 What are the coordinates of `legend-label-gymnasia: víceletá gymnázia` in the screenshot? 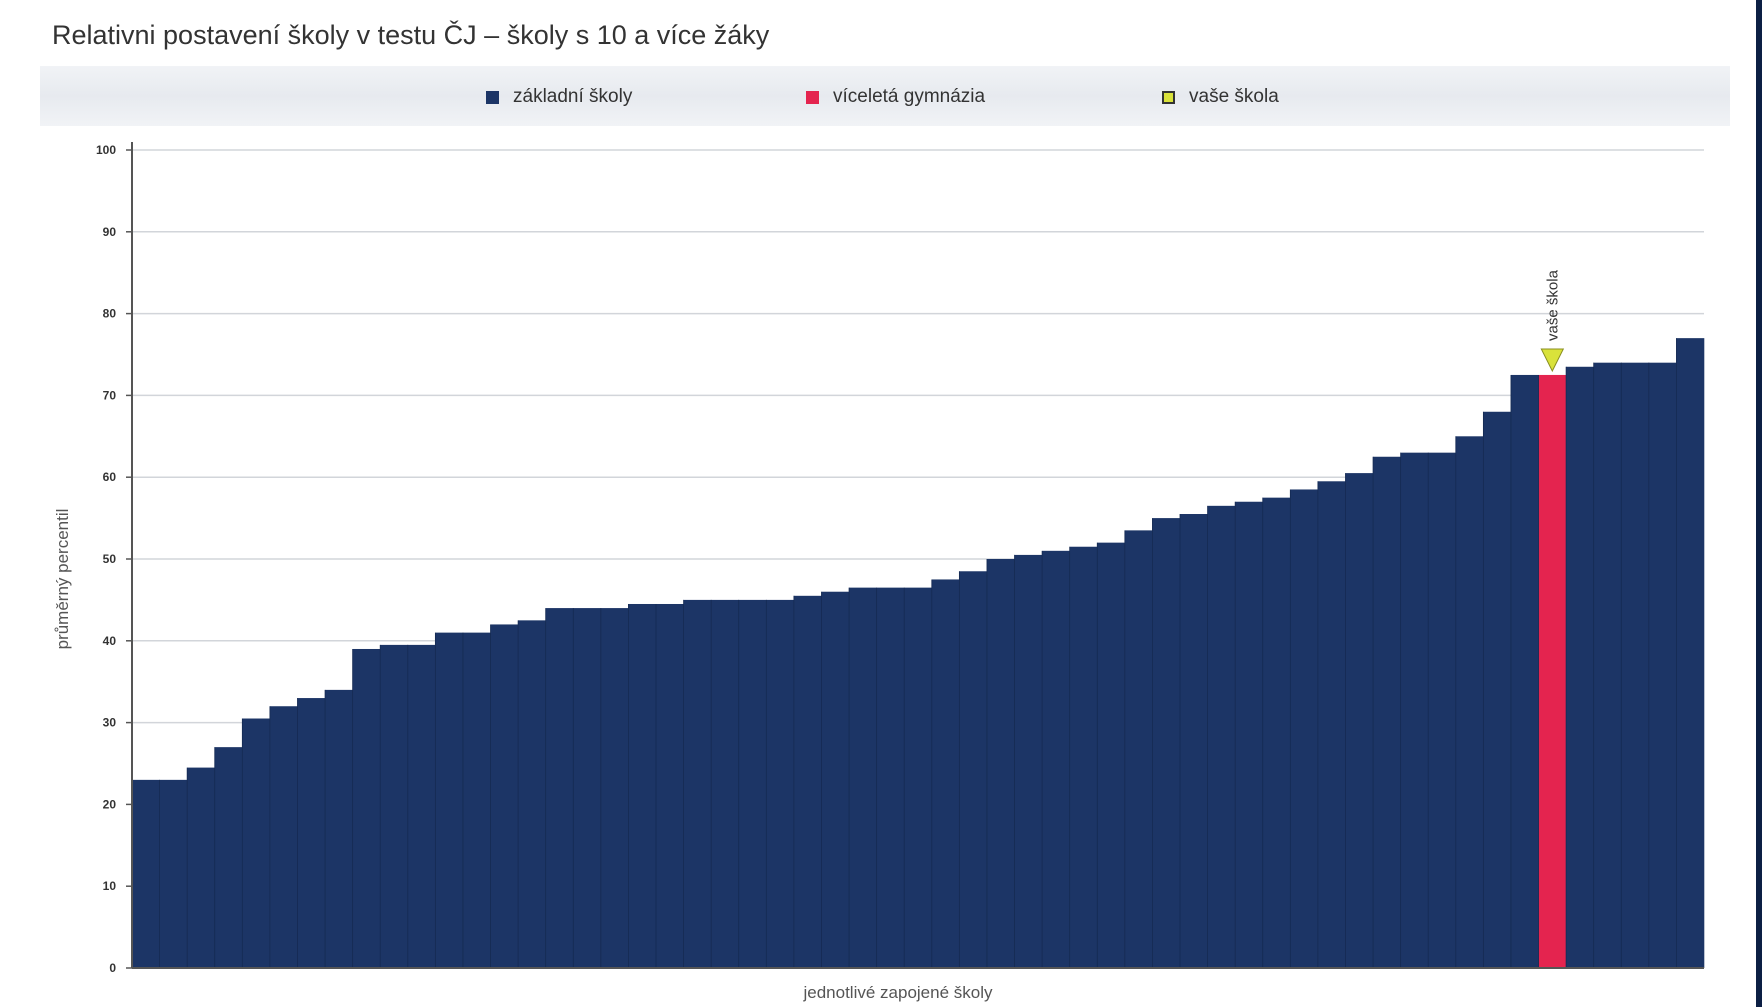 It's located at (909, 96).